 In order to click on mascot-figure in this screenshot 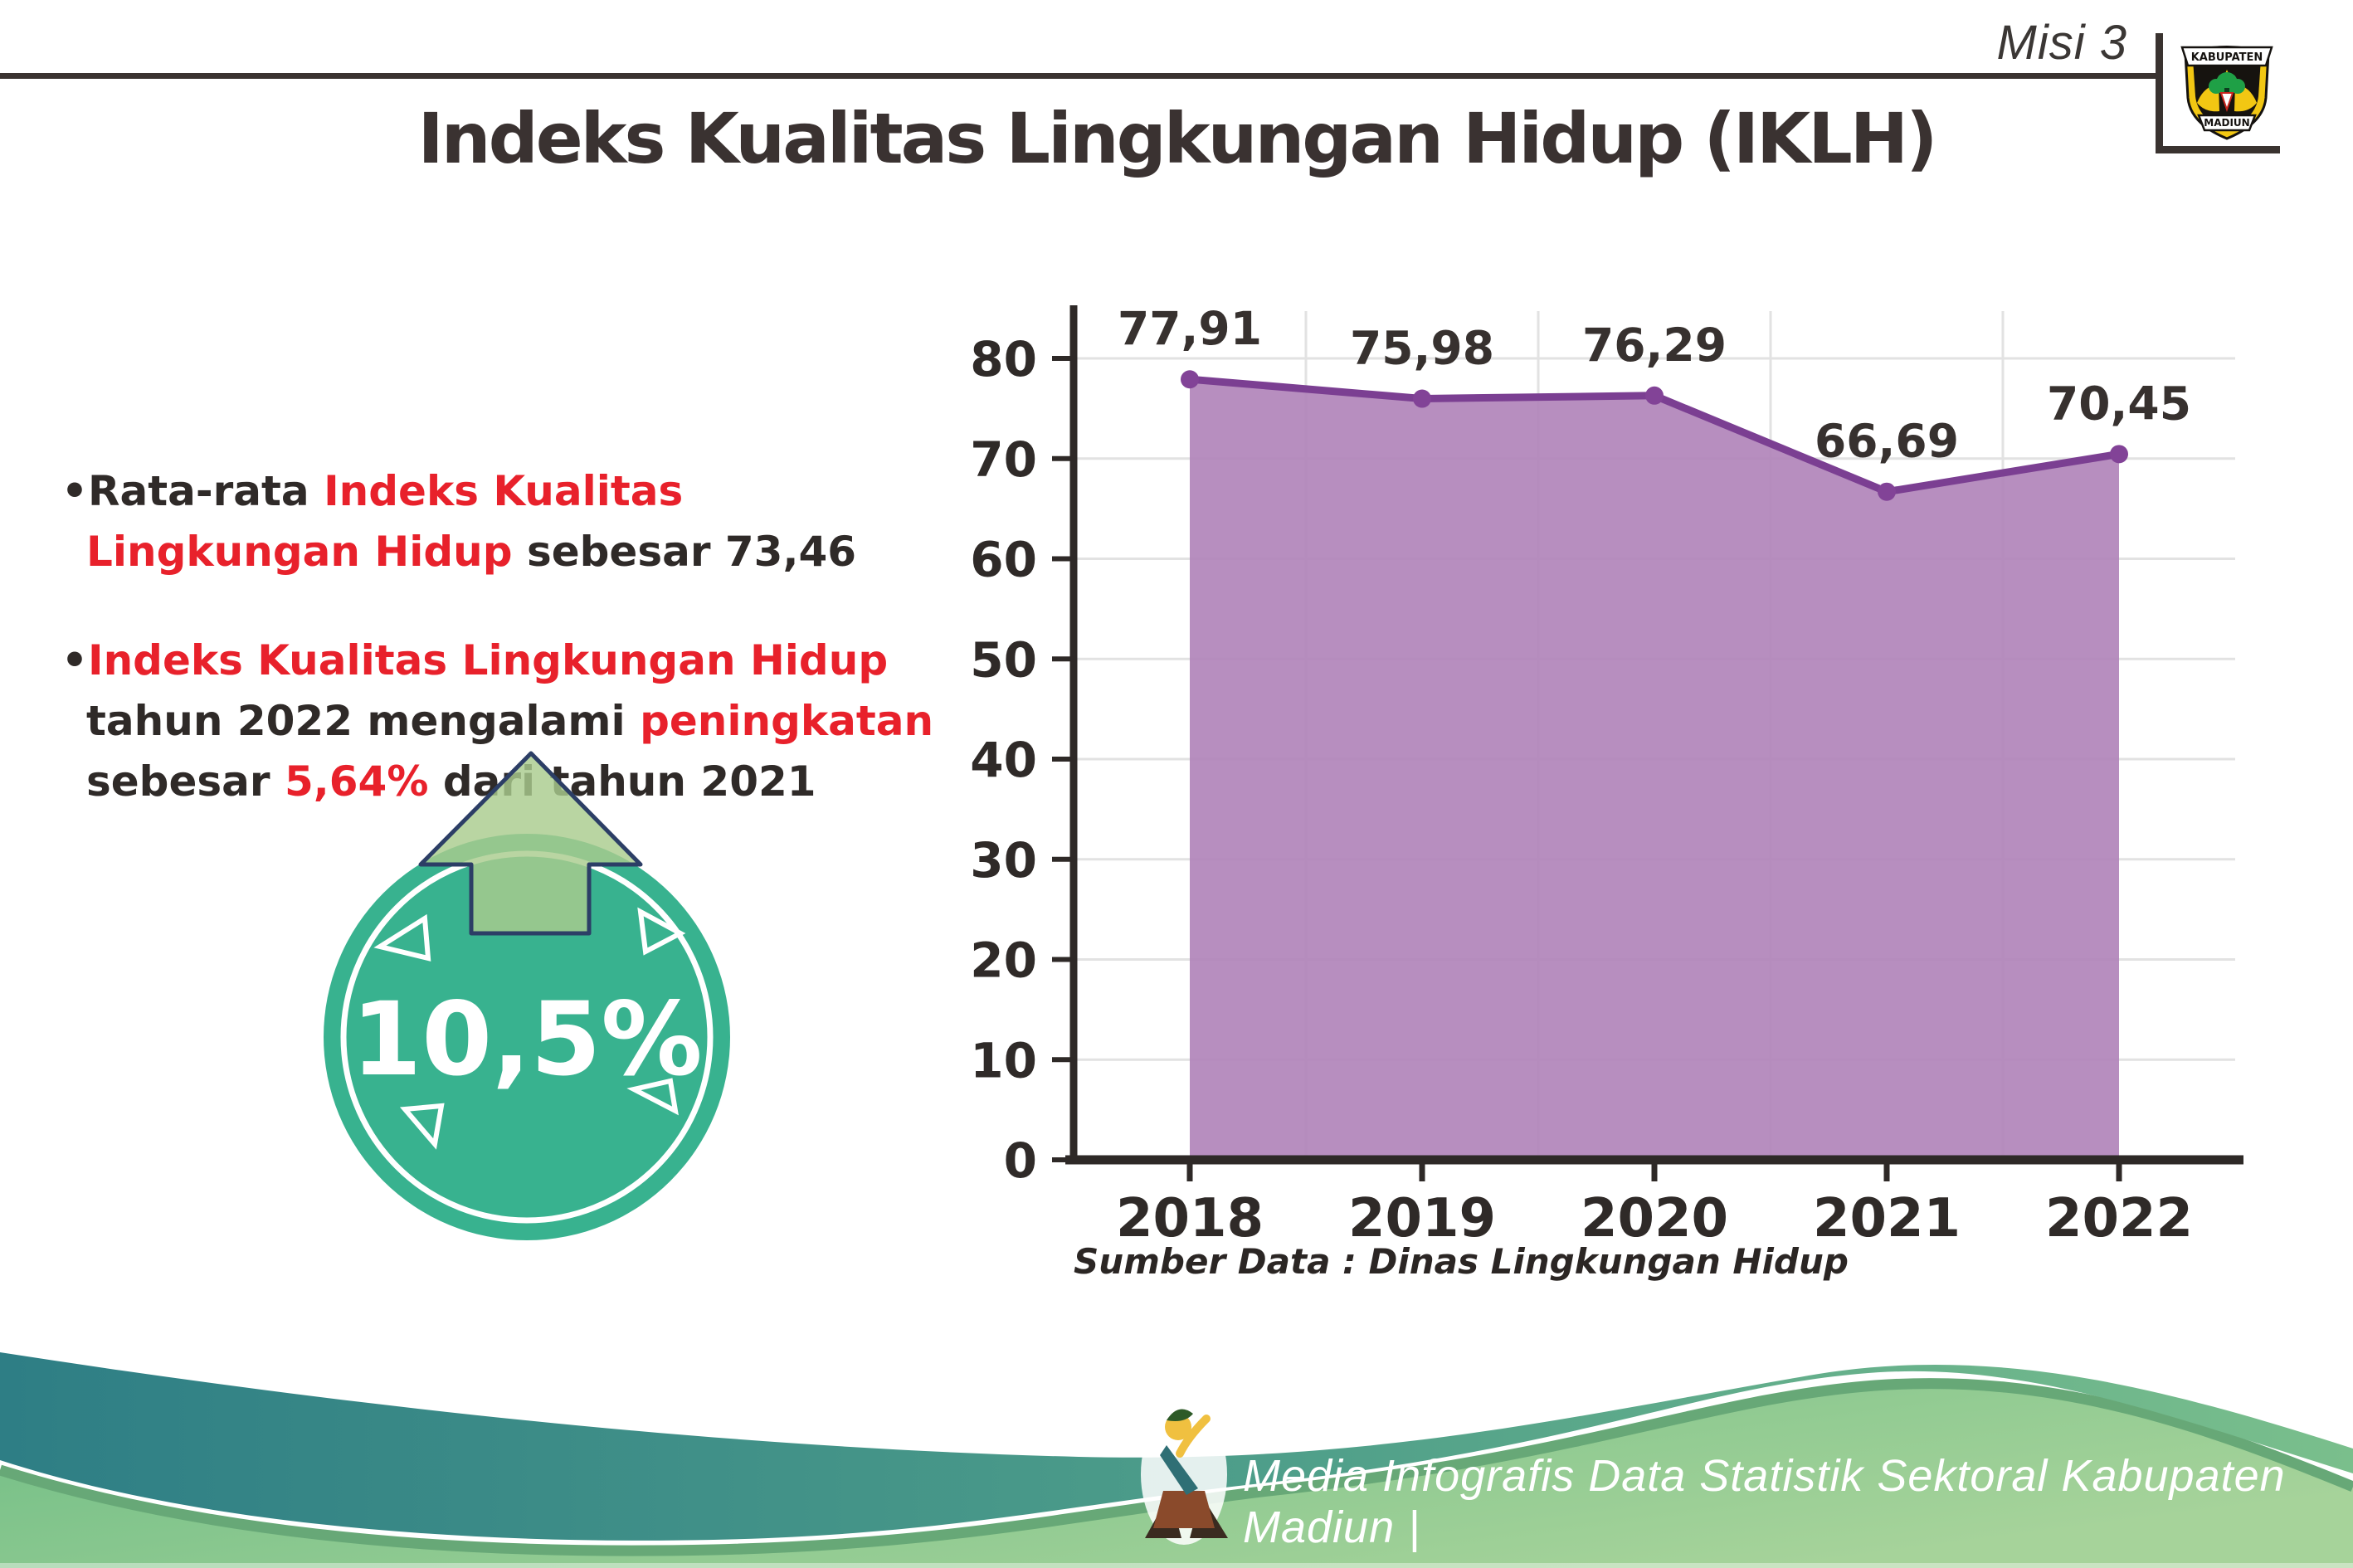, I will do `click(1184, 1474)`.